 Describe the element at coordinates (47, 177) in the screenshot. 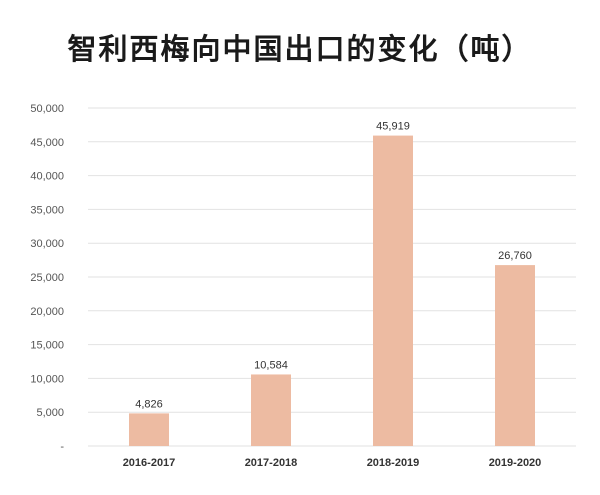

I see `y-tick-label: 40,000` at that location.